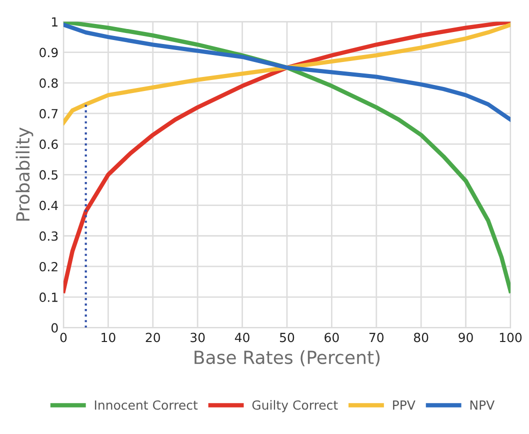  What do you see at coordinates (49, 53) in the screenshot?
I see `y-tick-label: 0.9` at bounding box center [49, 53].